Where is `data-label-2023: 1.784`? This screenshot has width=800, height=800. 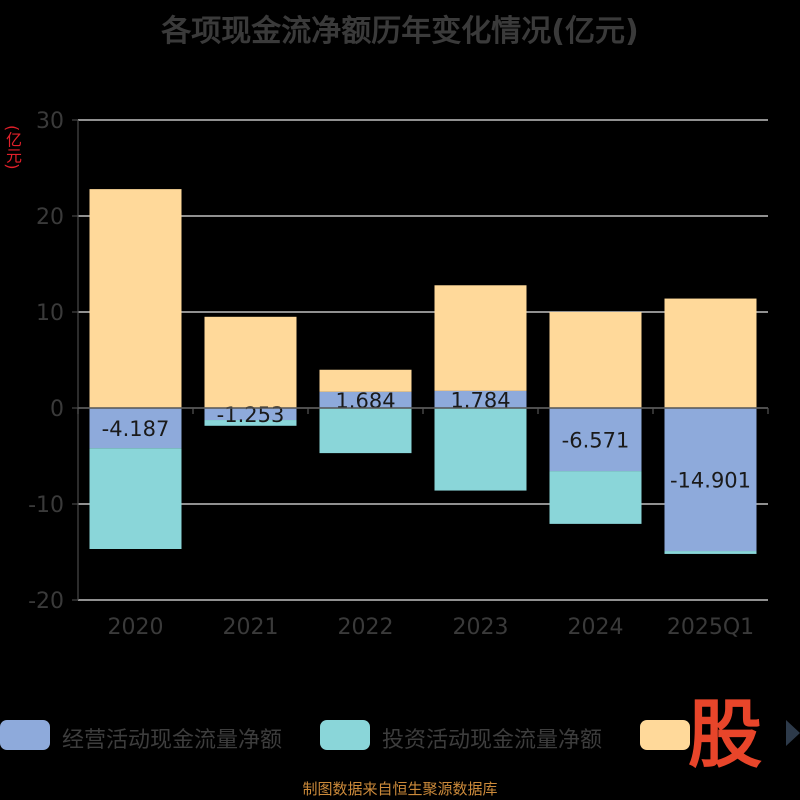 data-label-2023: 1.784 is located at coordinates (480, 400).